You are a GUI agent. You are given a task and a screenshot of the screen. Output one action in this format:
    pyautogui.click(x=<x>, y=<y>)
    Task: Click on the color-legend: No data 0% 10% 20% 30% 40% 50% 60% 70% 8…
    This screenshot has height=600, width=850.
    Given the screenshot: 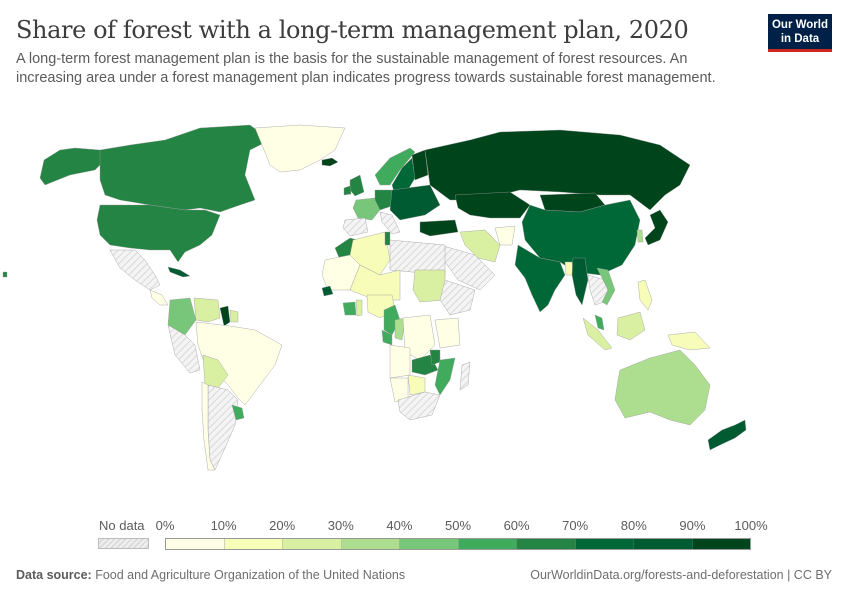 What is the action you would take?
    pyautogui.click(x=431, y=535)
    